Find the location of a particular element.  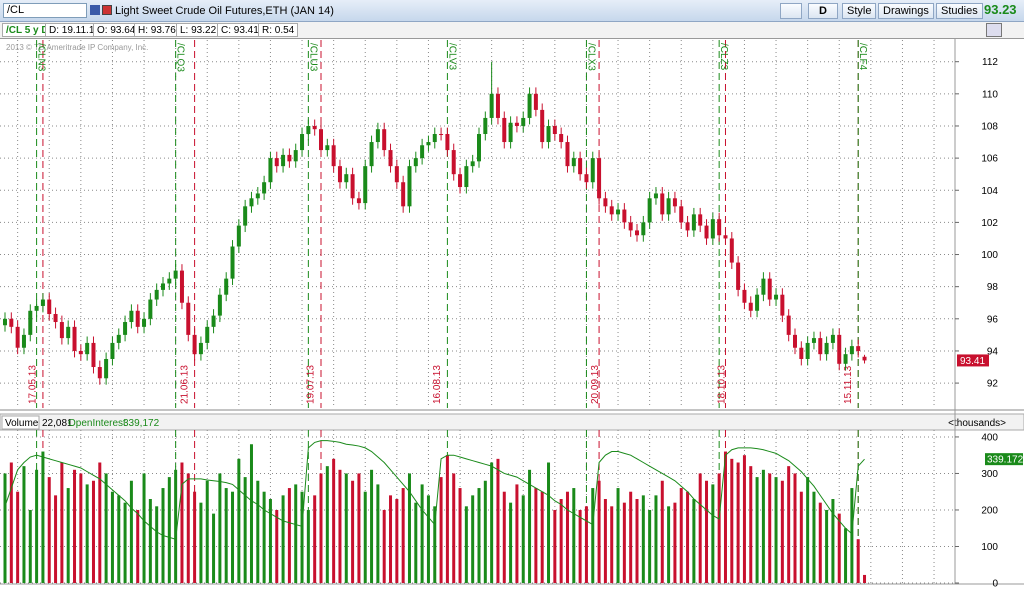

studies-button: Studies is located at coordinates (959, 11).